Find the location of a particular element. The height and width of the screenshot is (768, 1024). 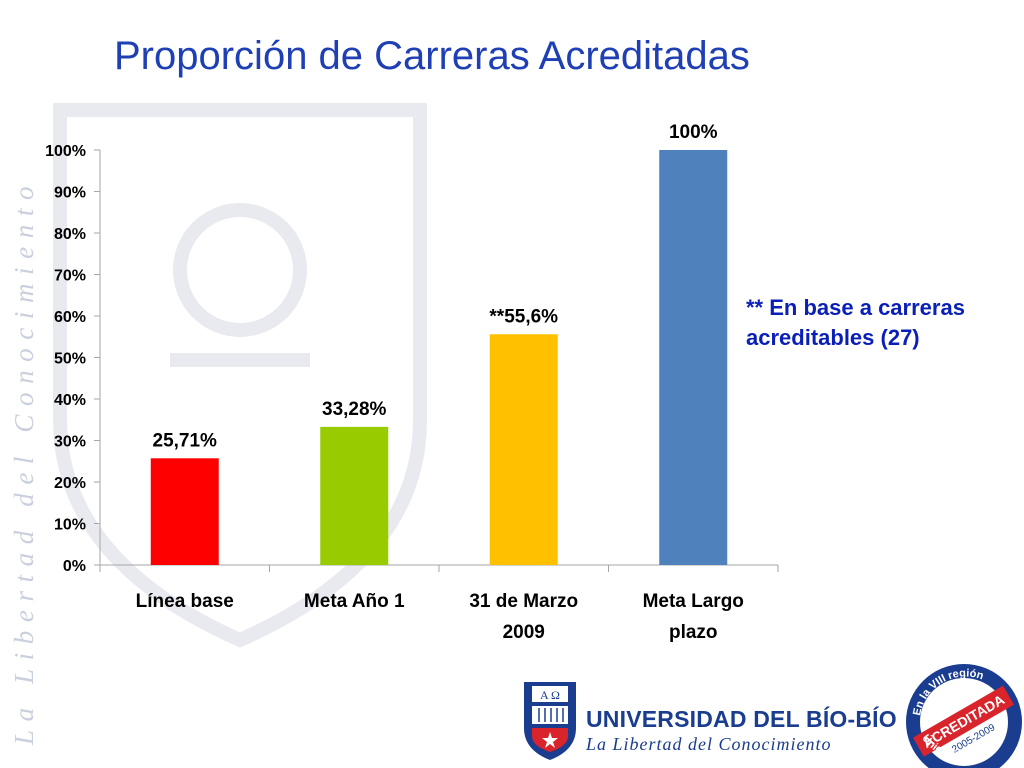

y-tick-label: 10% is located at coordinates (70, 525).